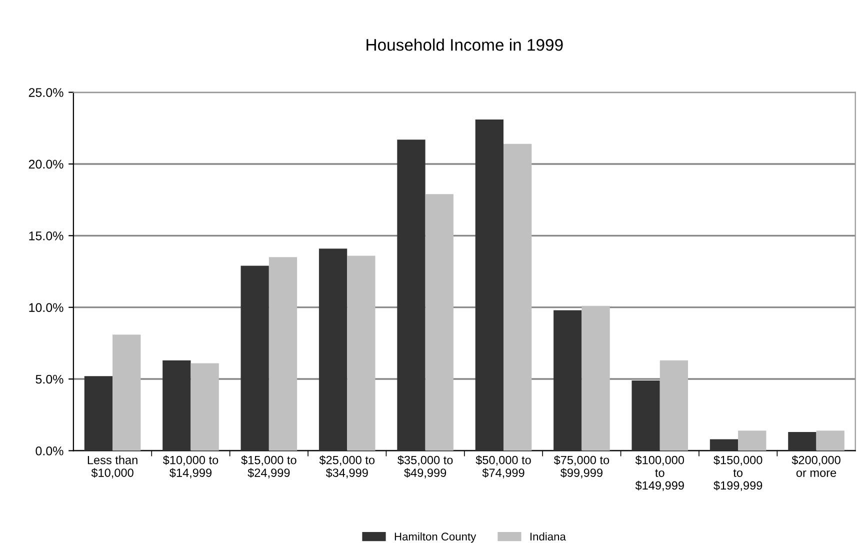 The height and width of the screenshot is (543, 864). What do you see at coordinates (738, 473) in the screenshot?
I see `x-tick-label: $150,000 to $199,999` at bounding box center [738, 473].